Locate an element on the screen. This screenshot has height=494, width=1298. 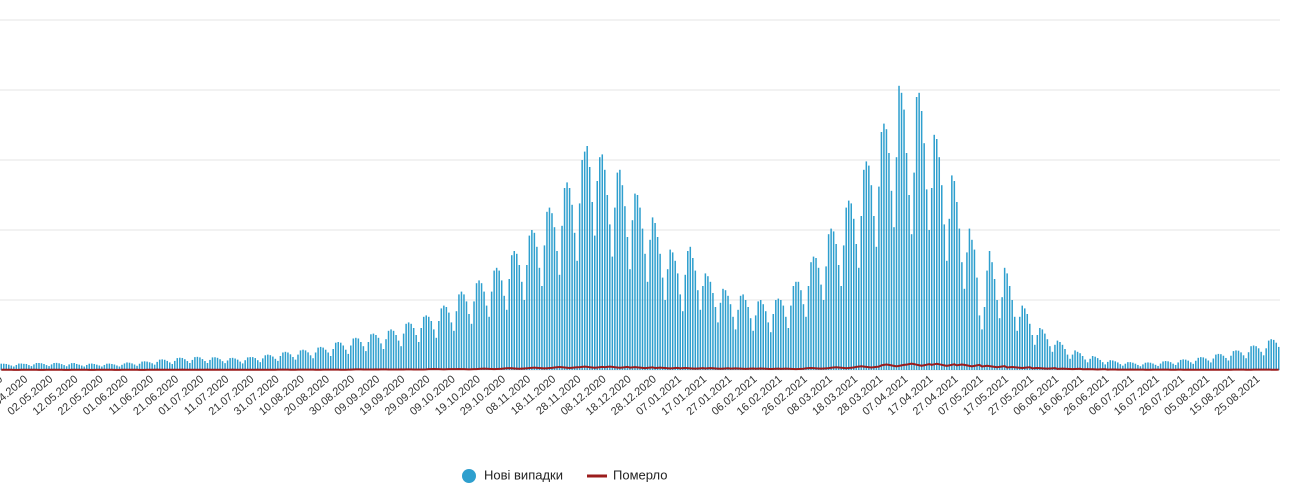
legend-label: Нові випадки is located at coordinates (523, 474).